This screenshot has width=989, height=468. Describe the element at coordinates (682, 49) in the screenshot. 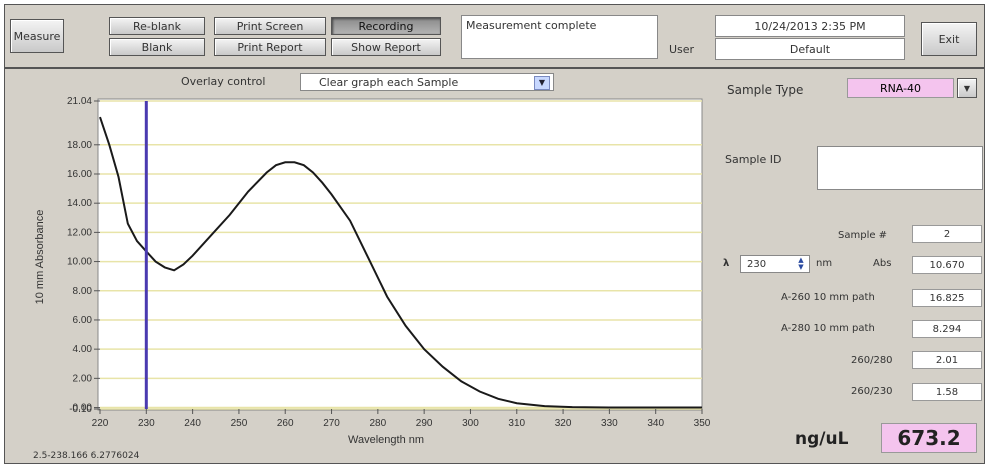

I see `user-label: User` at that location.